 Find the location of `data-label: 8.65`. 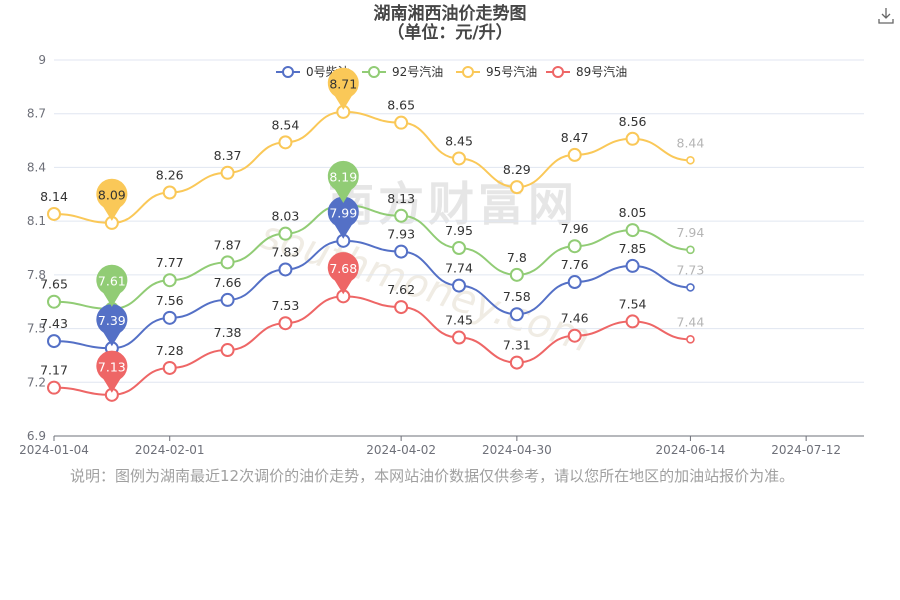

data-label: 8.65 is located at coordinates (401, 105).